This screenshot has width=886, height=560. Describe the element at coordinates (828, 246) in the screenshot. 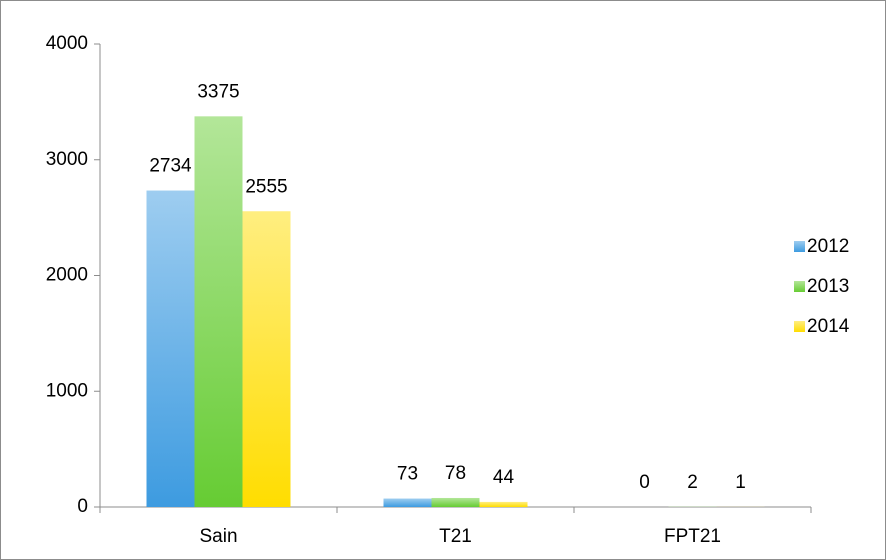

I see `legend-label: 2012` at that location.